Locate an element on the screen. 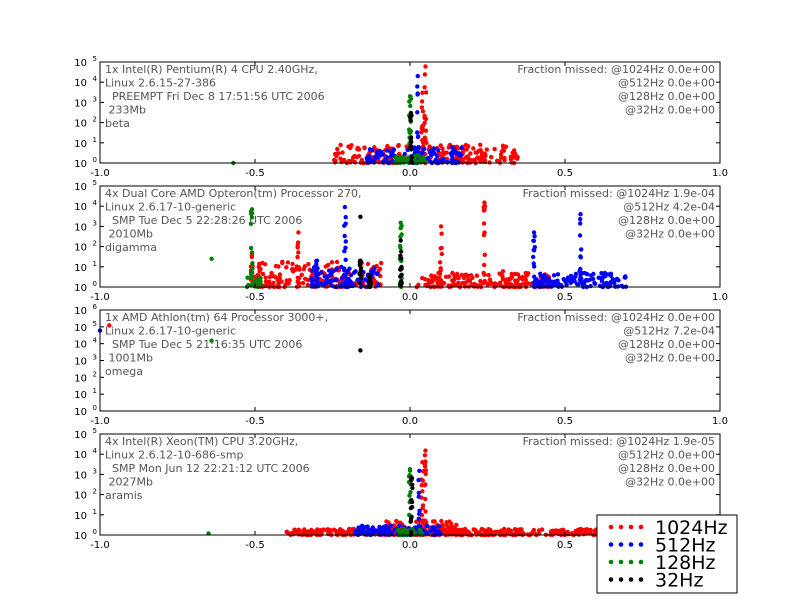 The height and width of the screenshot is (600, 800). legend-marker-128Hz is located at coordinates (621, 562).